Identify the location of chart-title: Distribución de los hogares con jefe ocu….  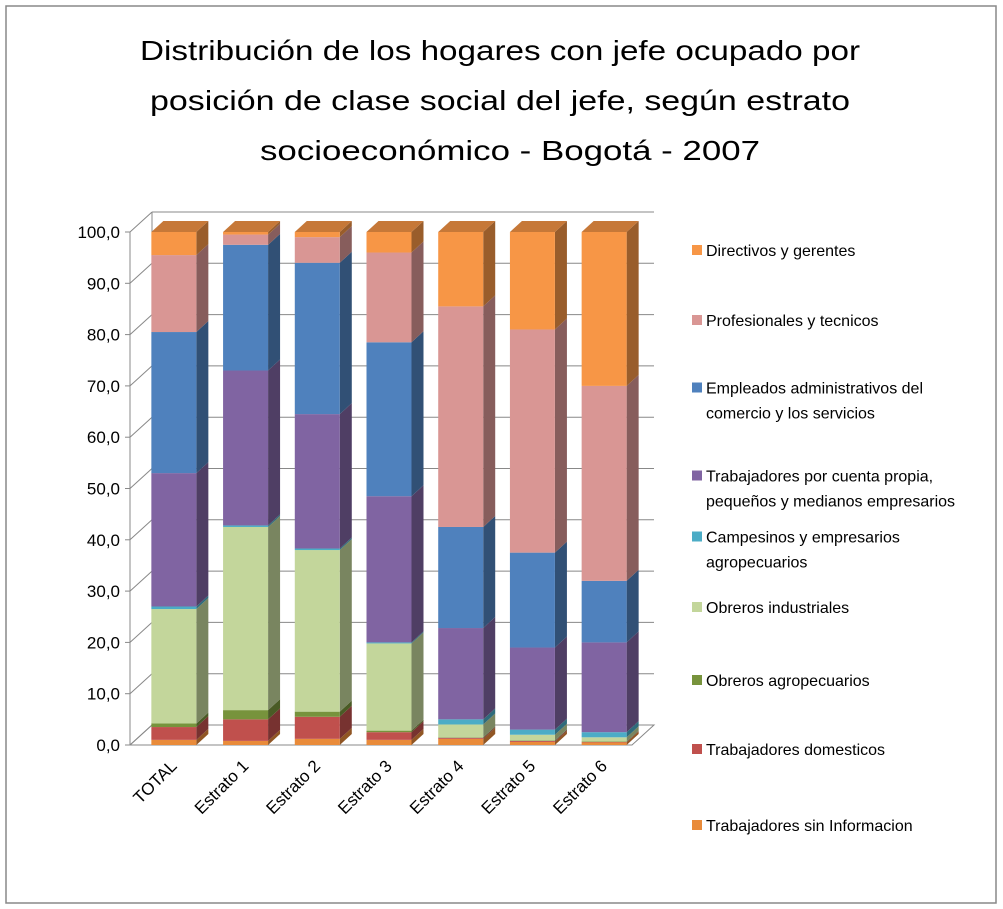
(500, 50).